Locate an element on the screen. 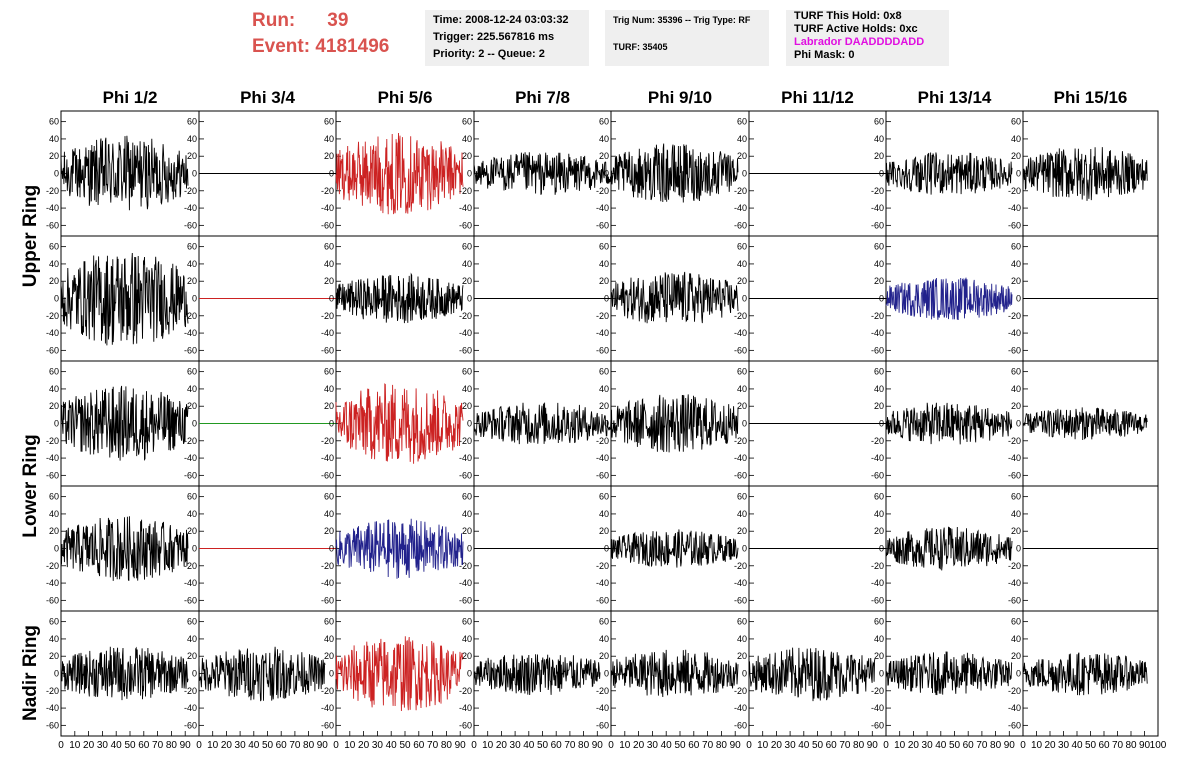 The image size is (1196, 772). time-text: Time: 2008-12-24 03:03:32 is located at coordinates (501, 20).